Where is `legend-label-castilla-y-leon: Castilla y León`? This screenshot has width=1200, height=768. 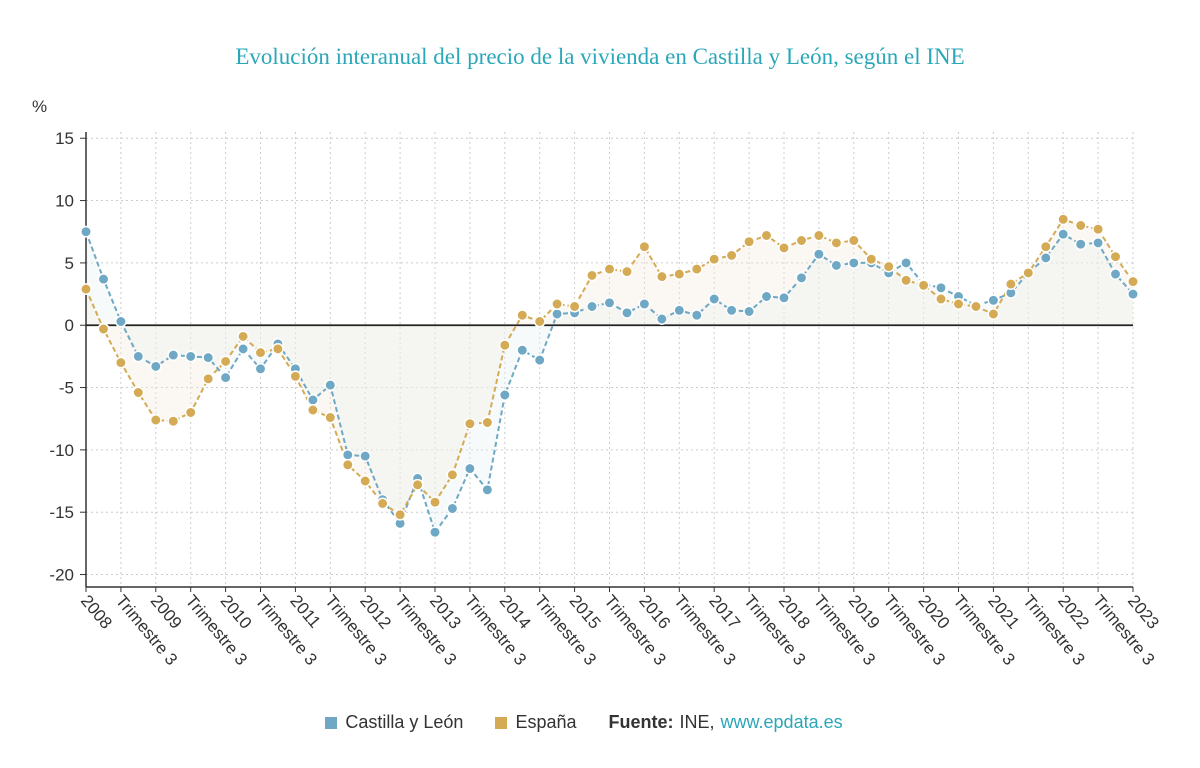 legend-label-castilla-y-leon: Castilla y León is located at coordinates (404, 722).